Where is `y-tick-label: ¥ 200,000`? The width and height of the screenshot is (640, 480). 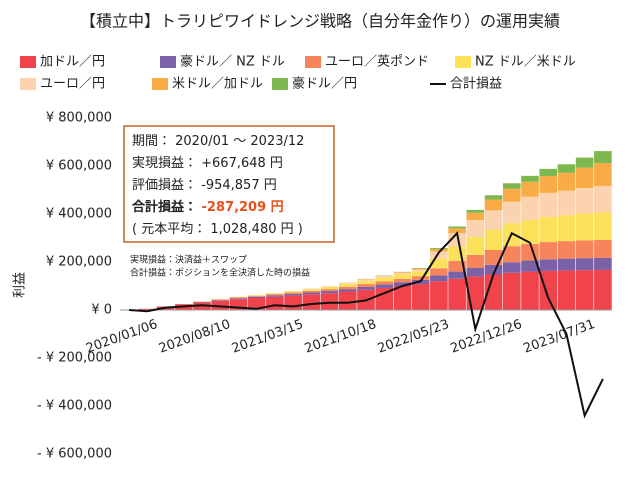
y-tick-label: ¥ 200,000 is located at coordinates (79, 262).